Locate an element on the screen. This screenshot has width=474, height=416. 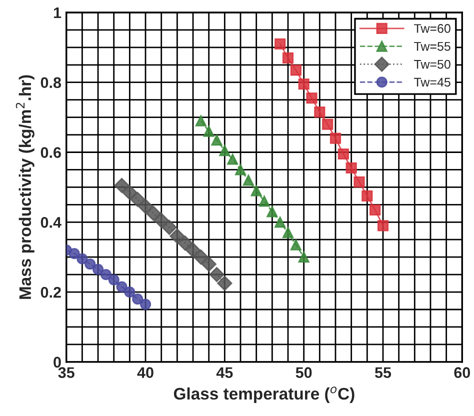
x-tick-label: 35 is located at coordinates (66, 372).